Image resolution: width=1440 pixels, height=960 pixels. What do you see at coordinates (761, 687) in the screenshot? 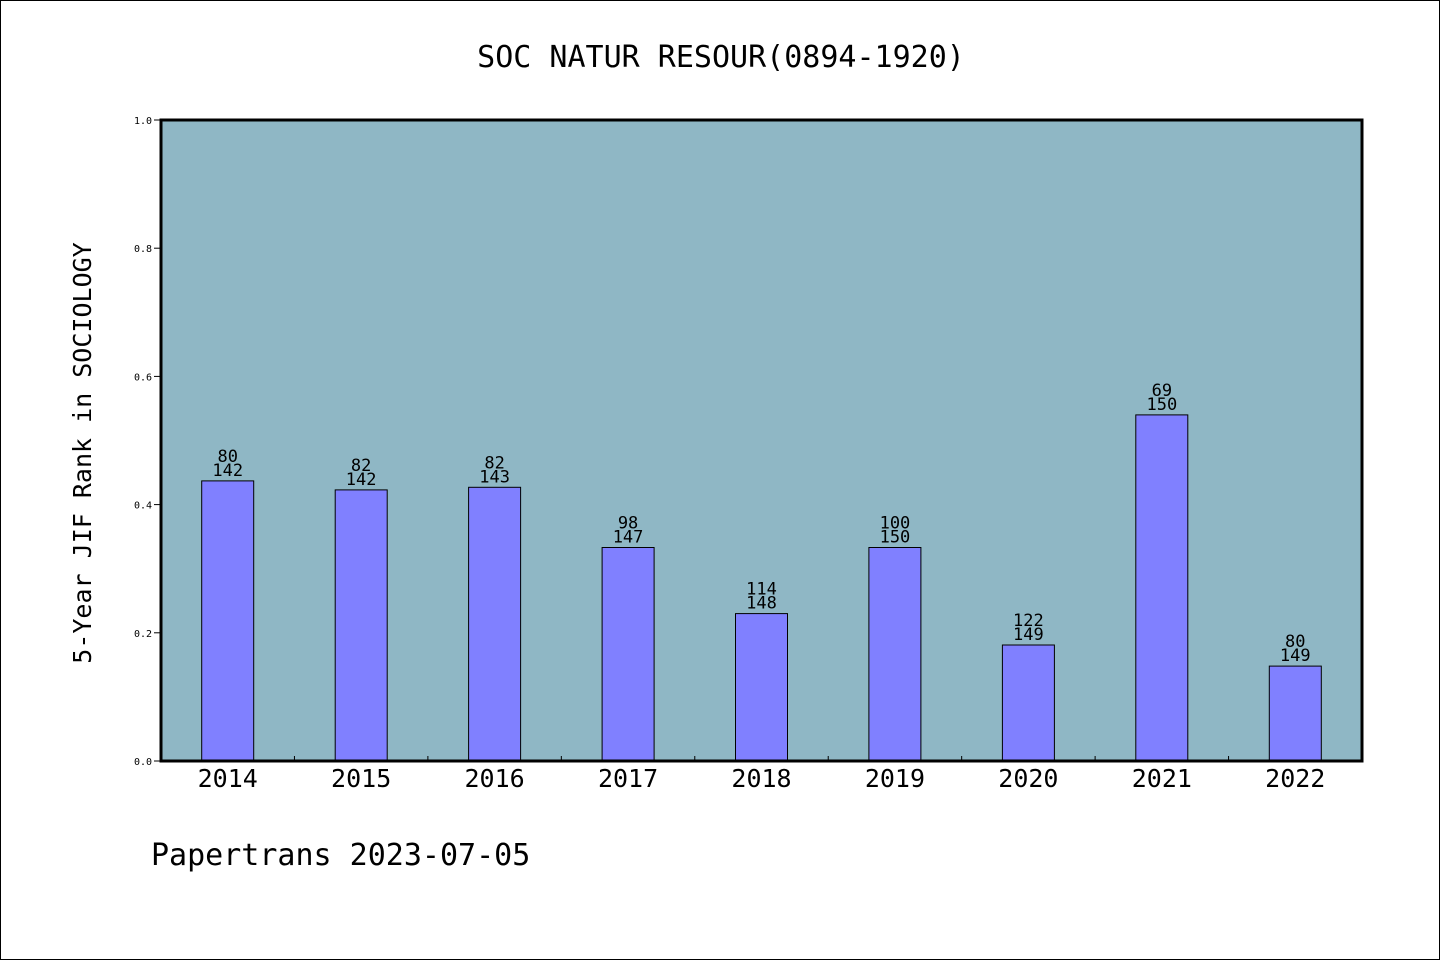
I see `bar-2018` at bounding box center [761, 687].